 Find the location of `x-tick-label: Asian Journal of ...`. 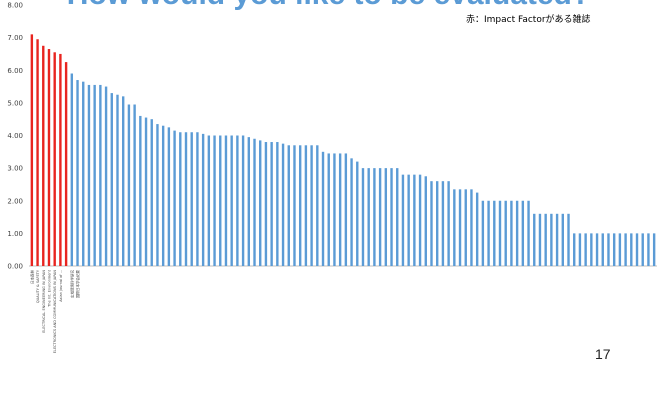

x-tick-label: Asian Journal of ... is located at coordinates (61, 286).